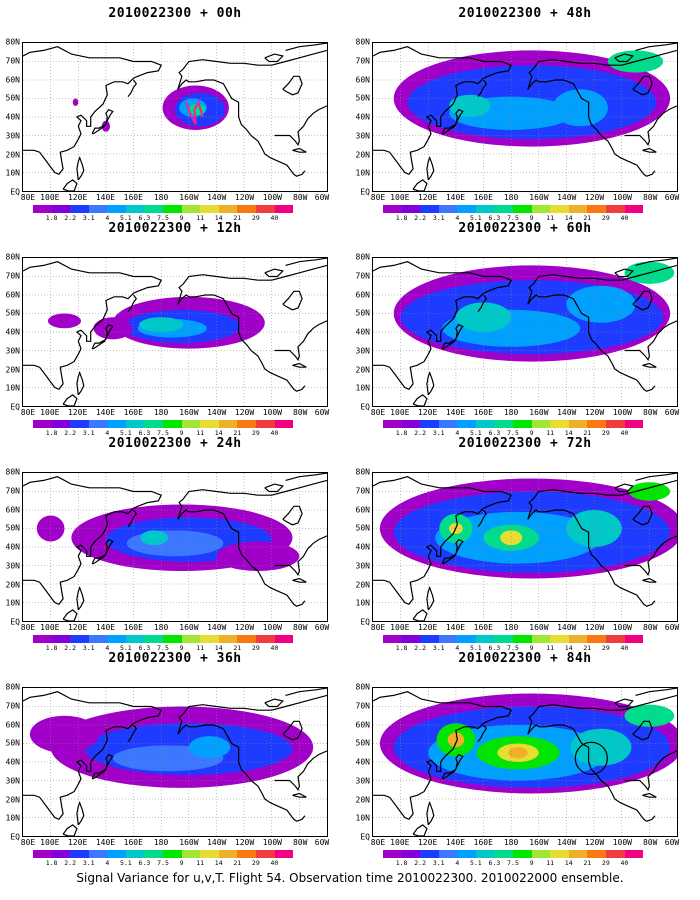  I want to click on map-svg, so click(175, 117).